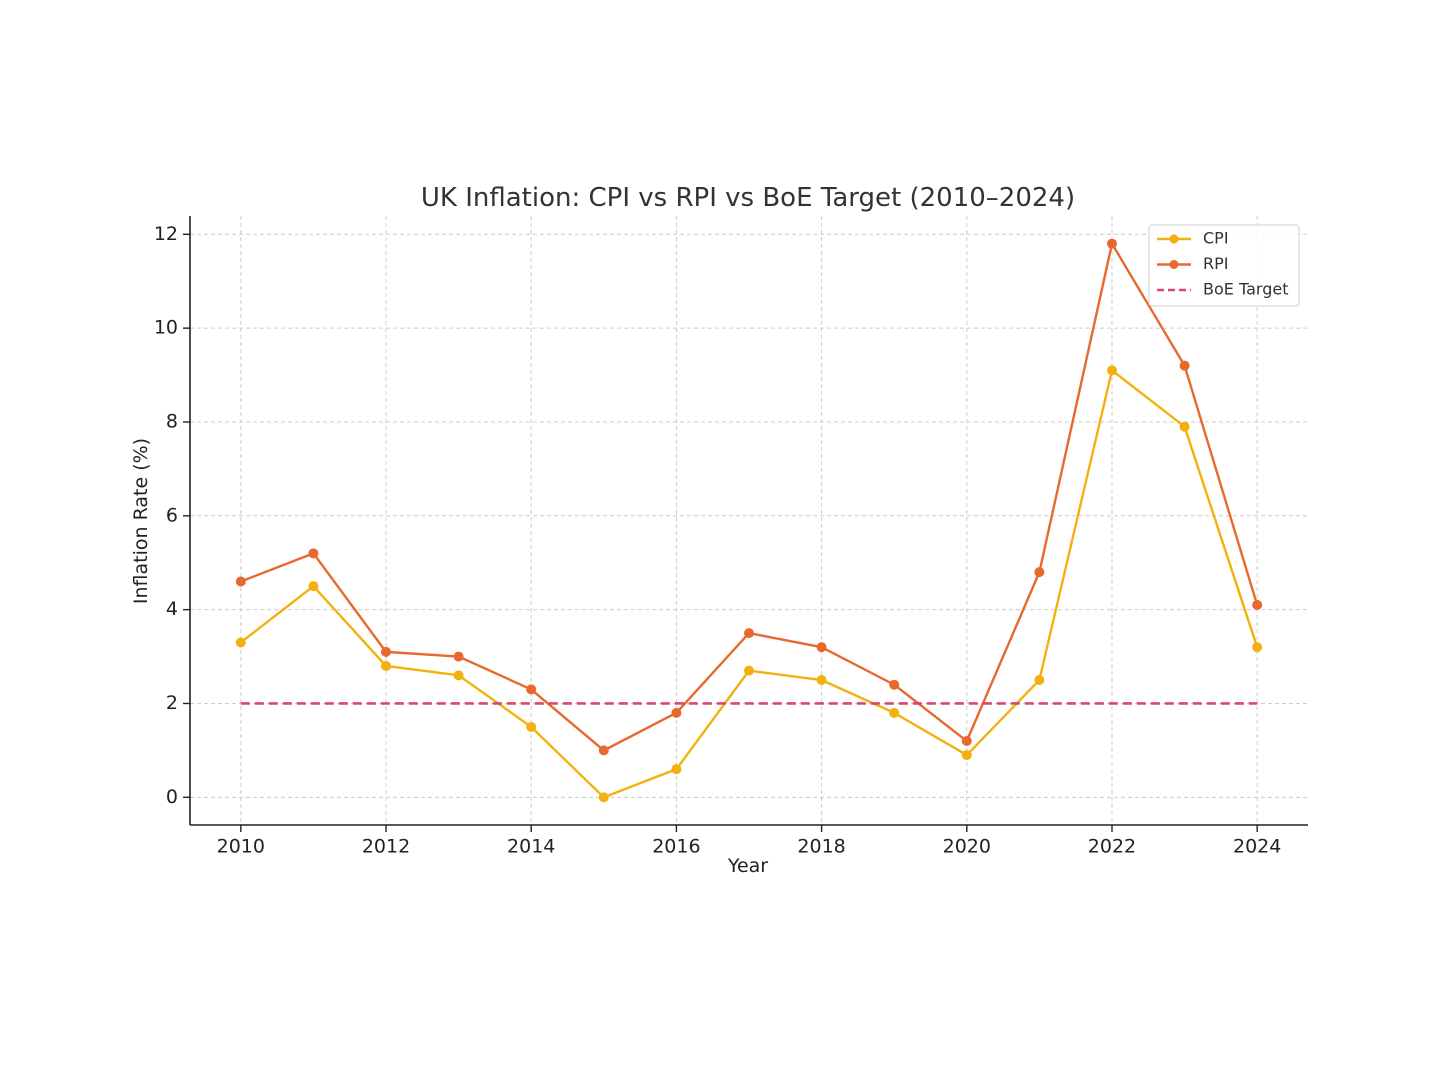 The width and height of the screenshot is (1438, 1067). I want to click on x-tick-label: 2018, so click(821, 847).